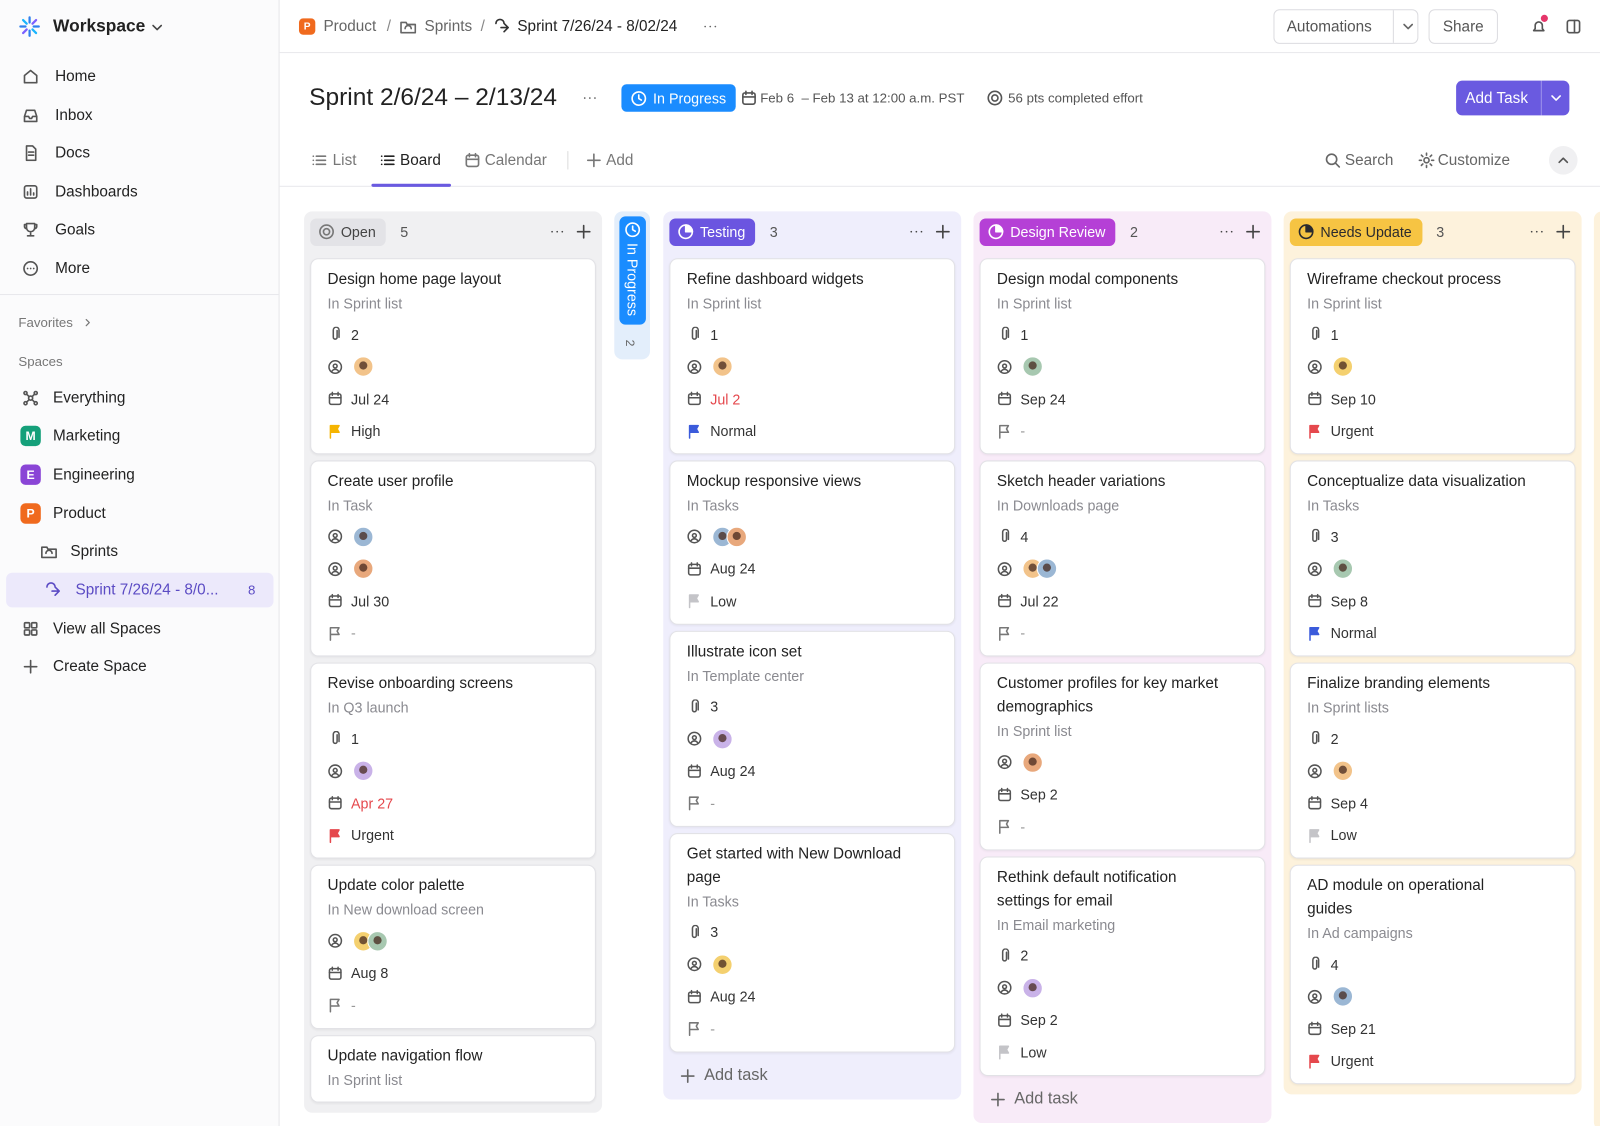  I want to click on nav-item: Dashboards, so click(96, 192).